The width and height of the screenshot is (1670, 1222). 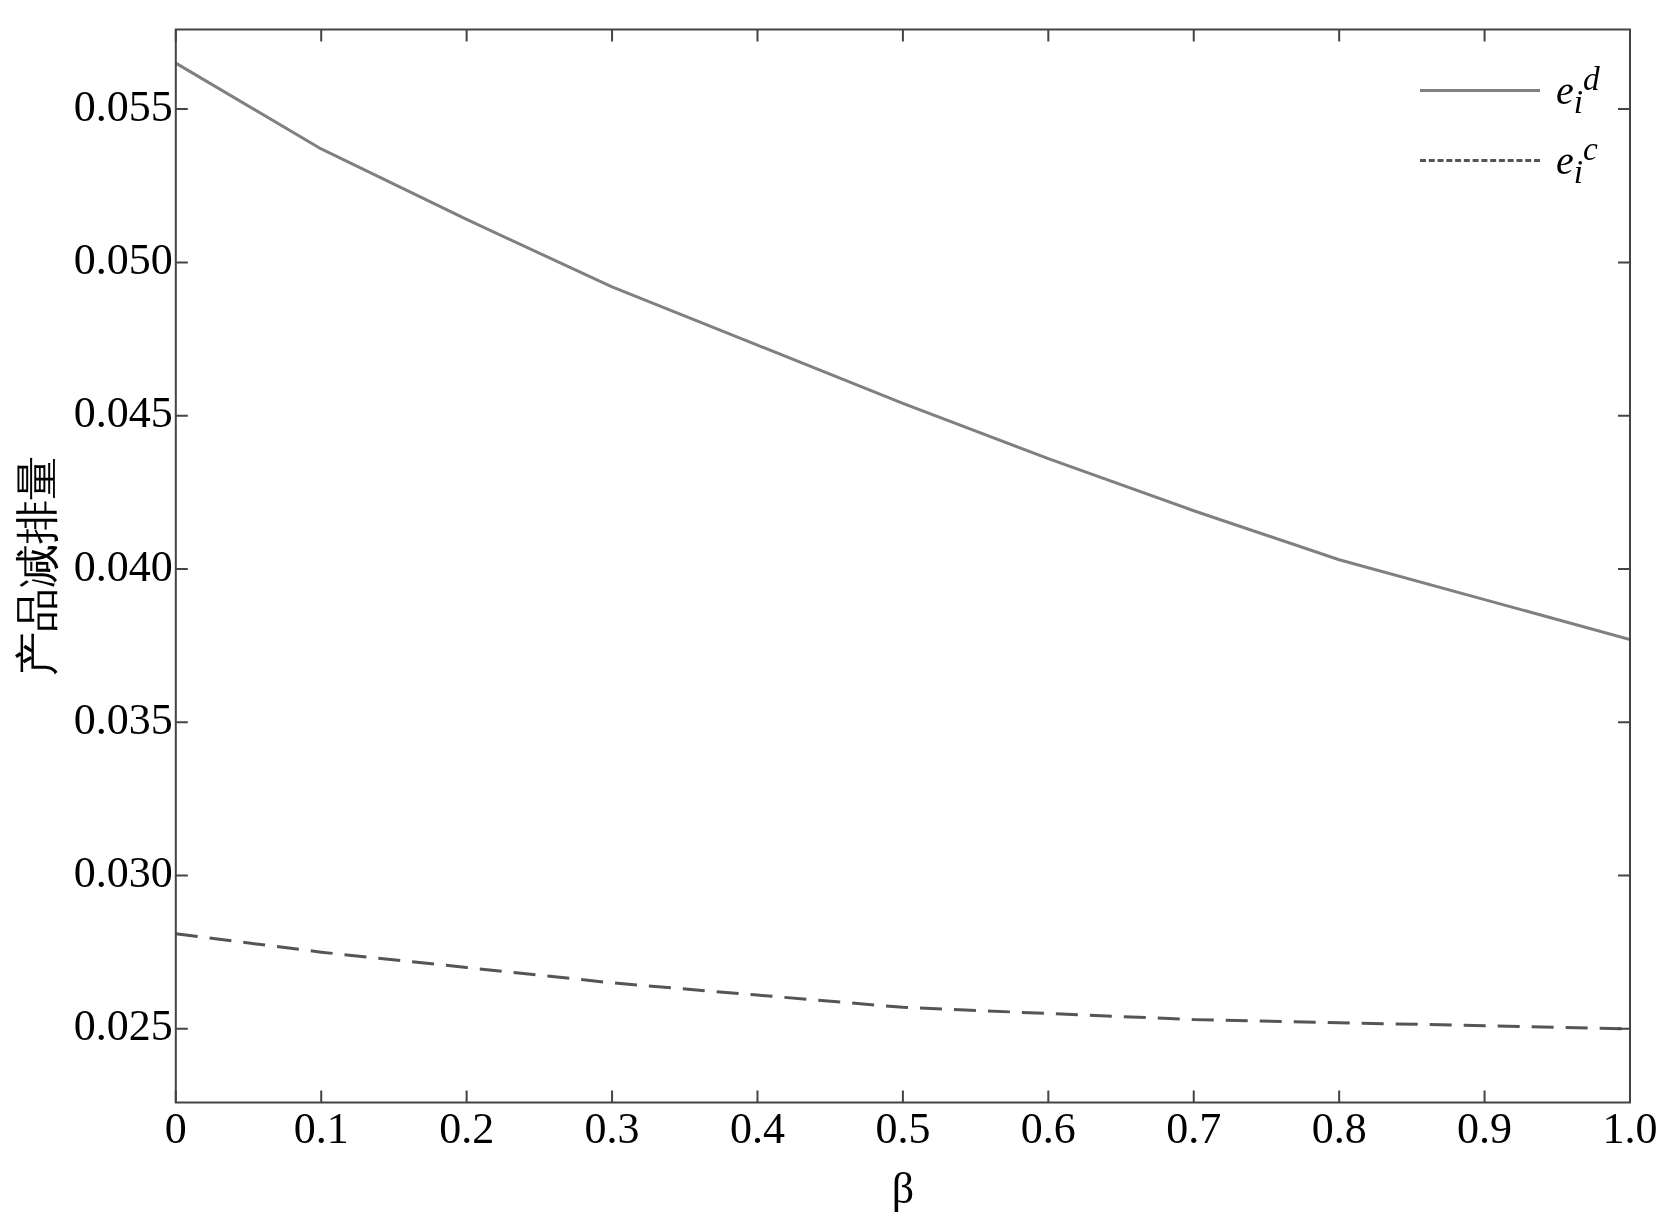 What do you see at coordinates (175, 1129) in the screenshot?
I see `x-tick-label: 0` at bounding box center [175, 1129].